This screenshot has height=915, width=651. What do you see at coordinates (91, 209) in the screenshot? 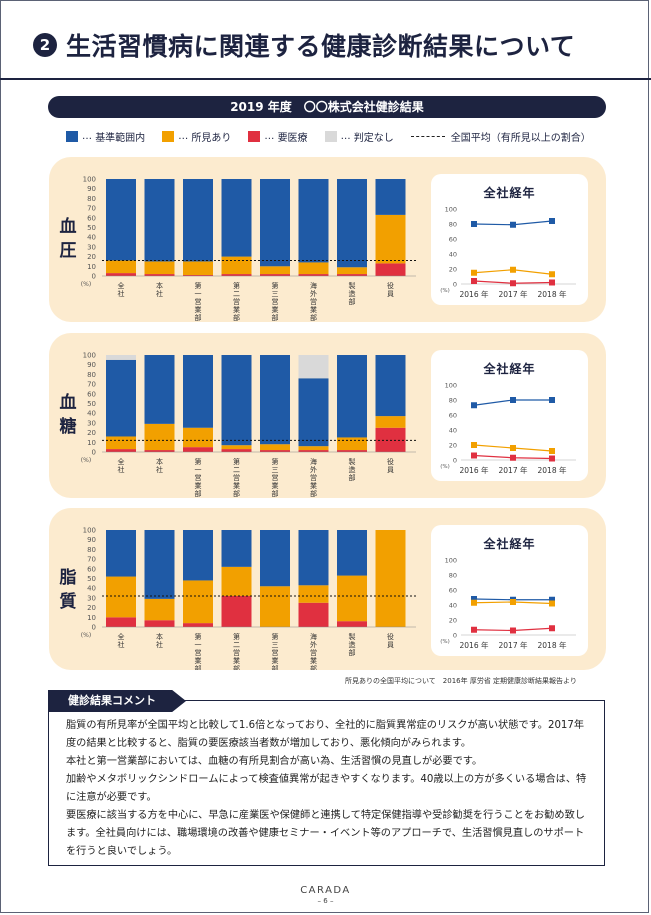
I see `y-tick-label: 70` at bounding box center [91, 209].